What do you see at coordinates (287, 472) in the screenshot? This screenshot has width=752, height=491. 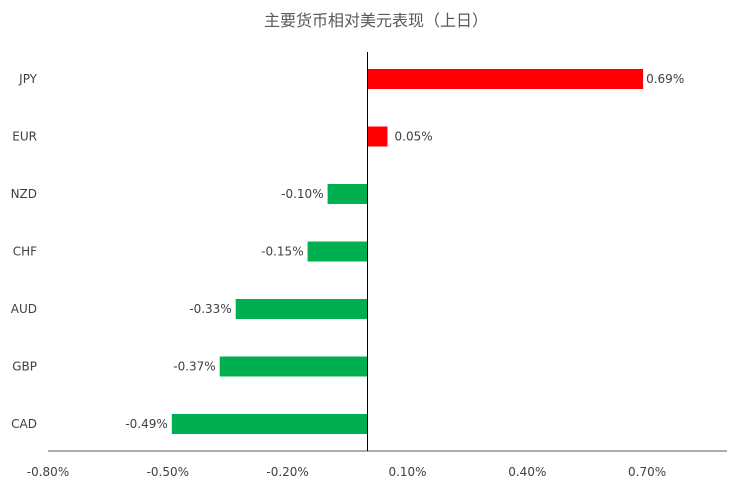 I see `x-tick-label: -0.20%` at bounding box center [287, 472].